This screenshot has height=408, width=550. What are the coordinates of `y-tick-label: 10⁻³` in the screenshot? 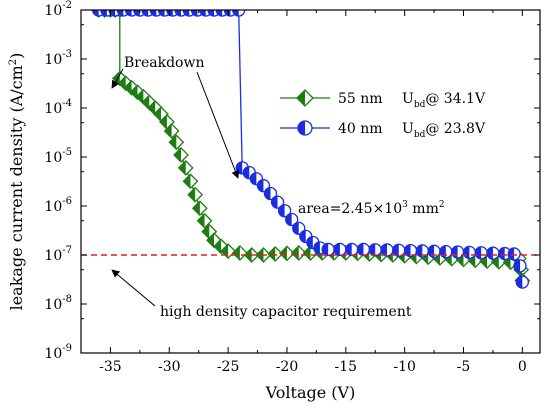 It's located at (58, 58).